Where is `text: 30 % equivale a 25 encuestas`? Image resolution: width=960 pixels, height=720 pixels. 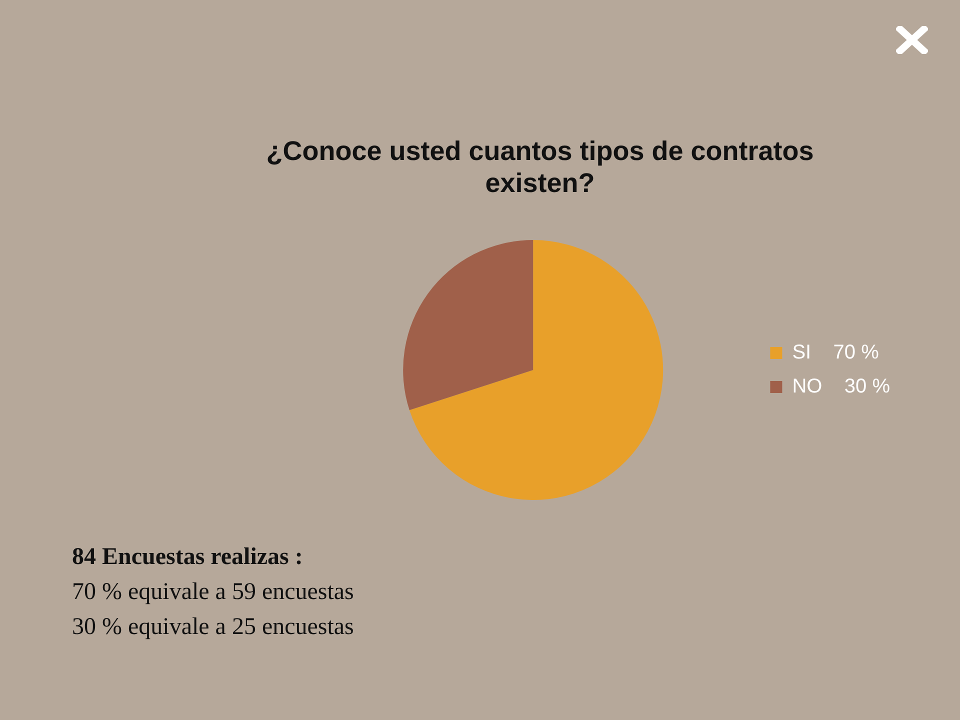 text: 30 % equivale a 25 encuestas is located at coordinates (213, 627).